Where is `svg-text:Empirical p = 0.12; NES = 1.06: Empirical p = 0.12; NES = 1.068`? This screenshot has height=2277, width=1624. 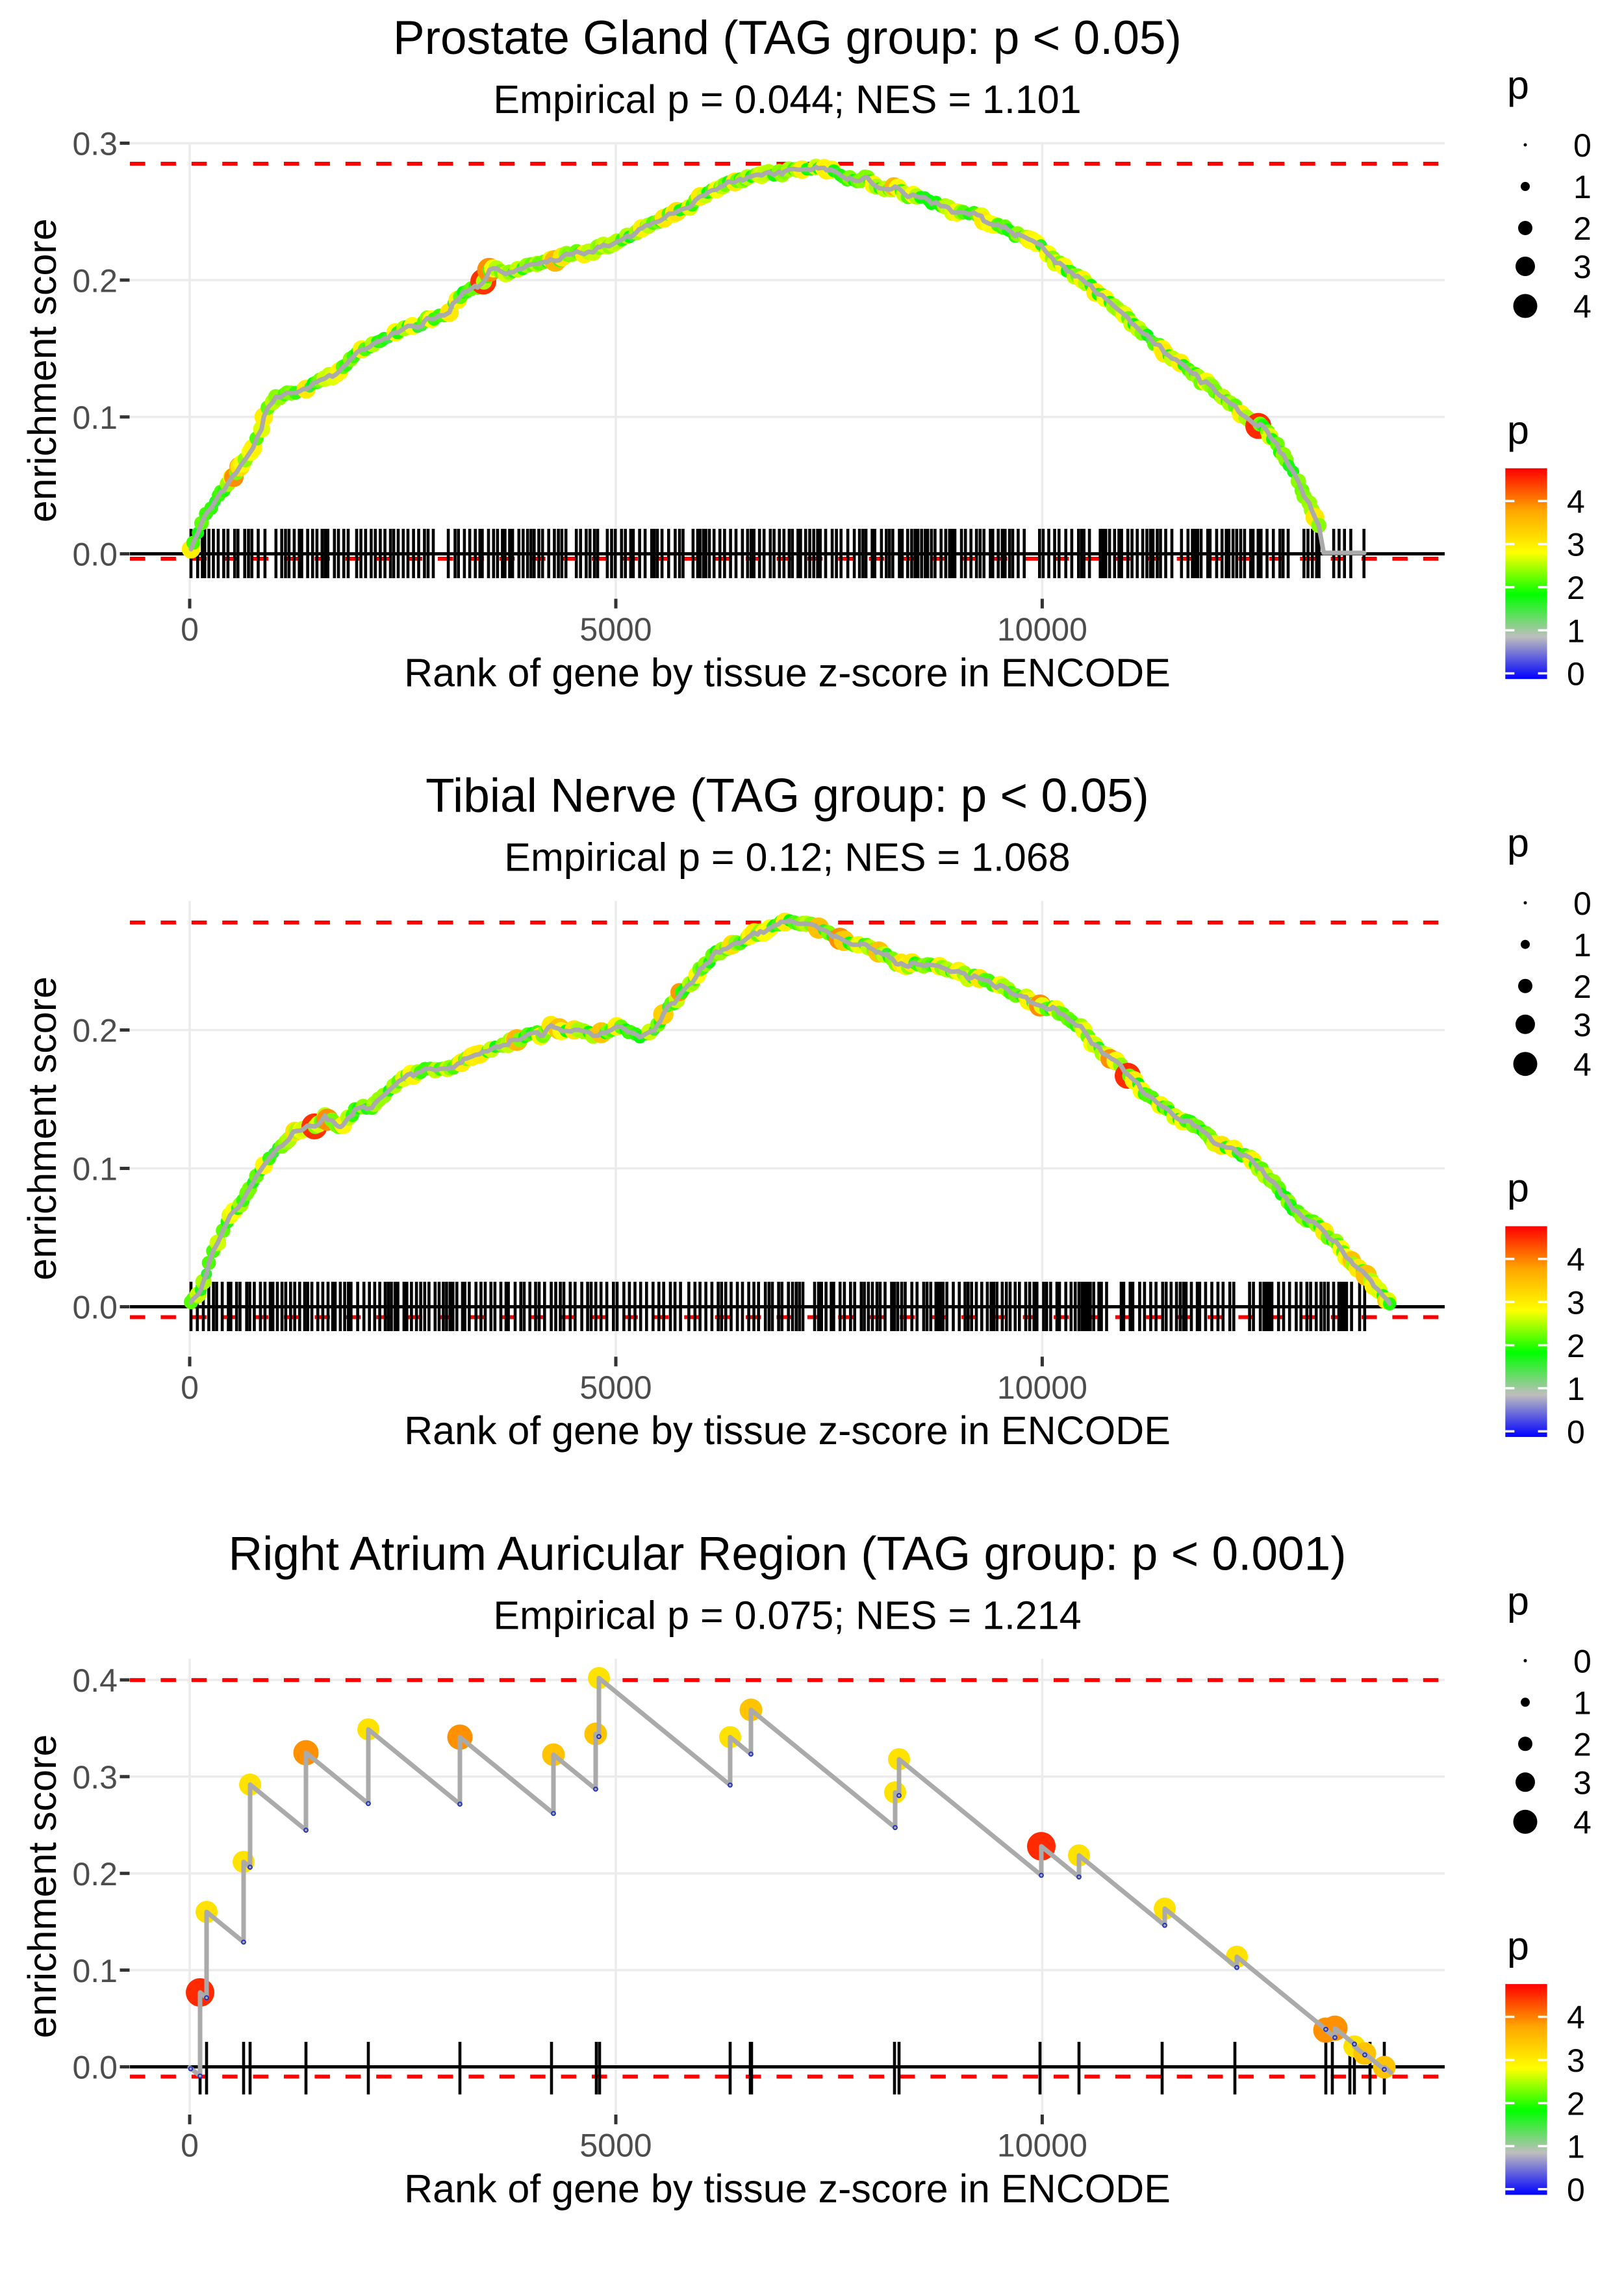 svg-text:Empirical p = 0.12; NES = 1.06: Empirical p = 0.12; NES = 1.068 is located at coordinates (787, 858).